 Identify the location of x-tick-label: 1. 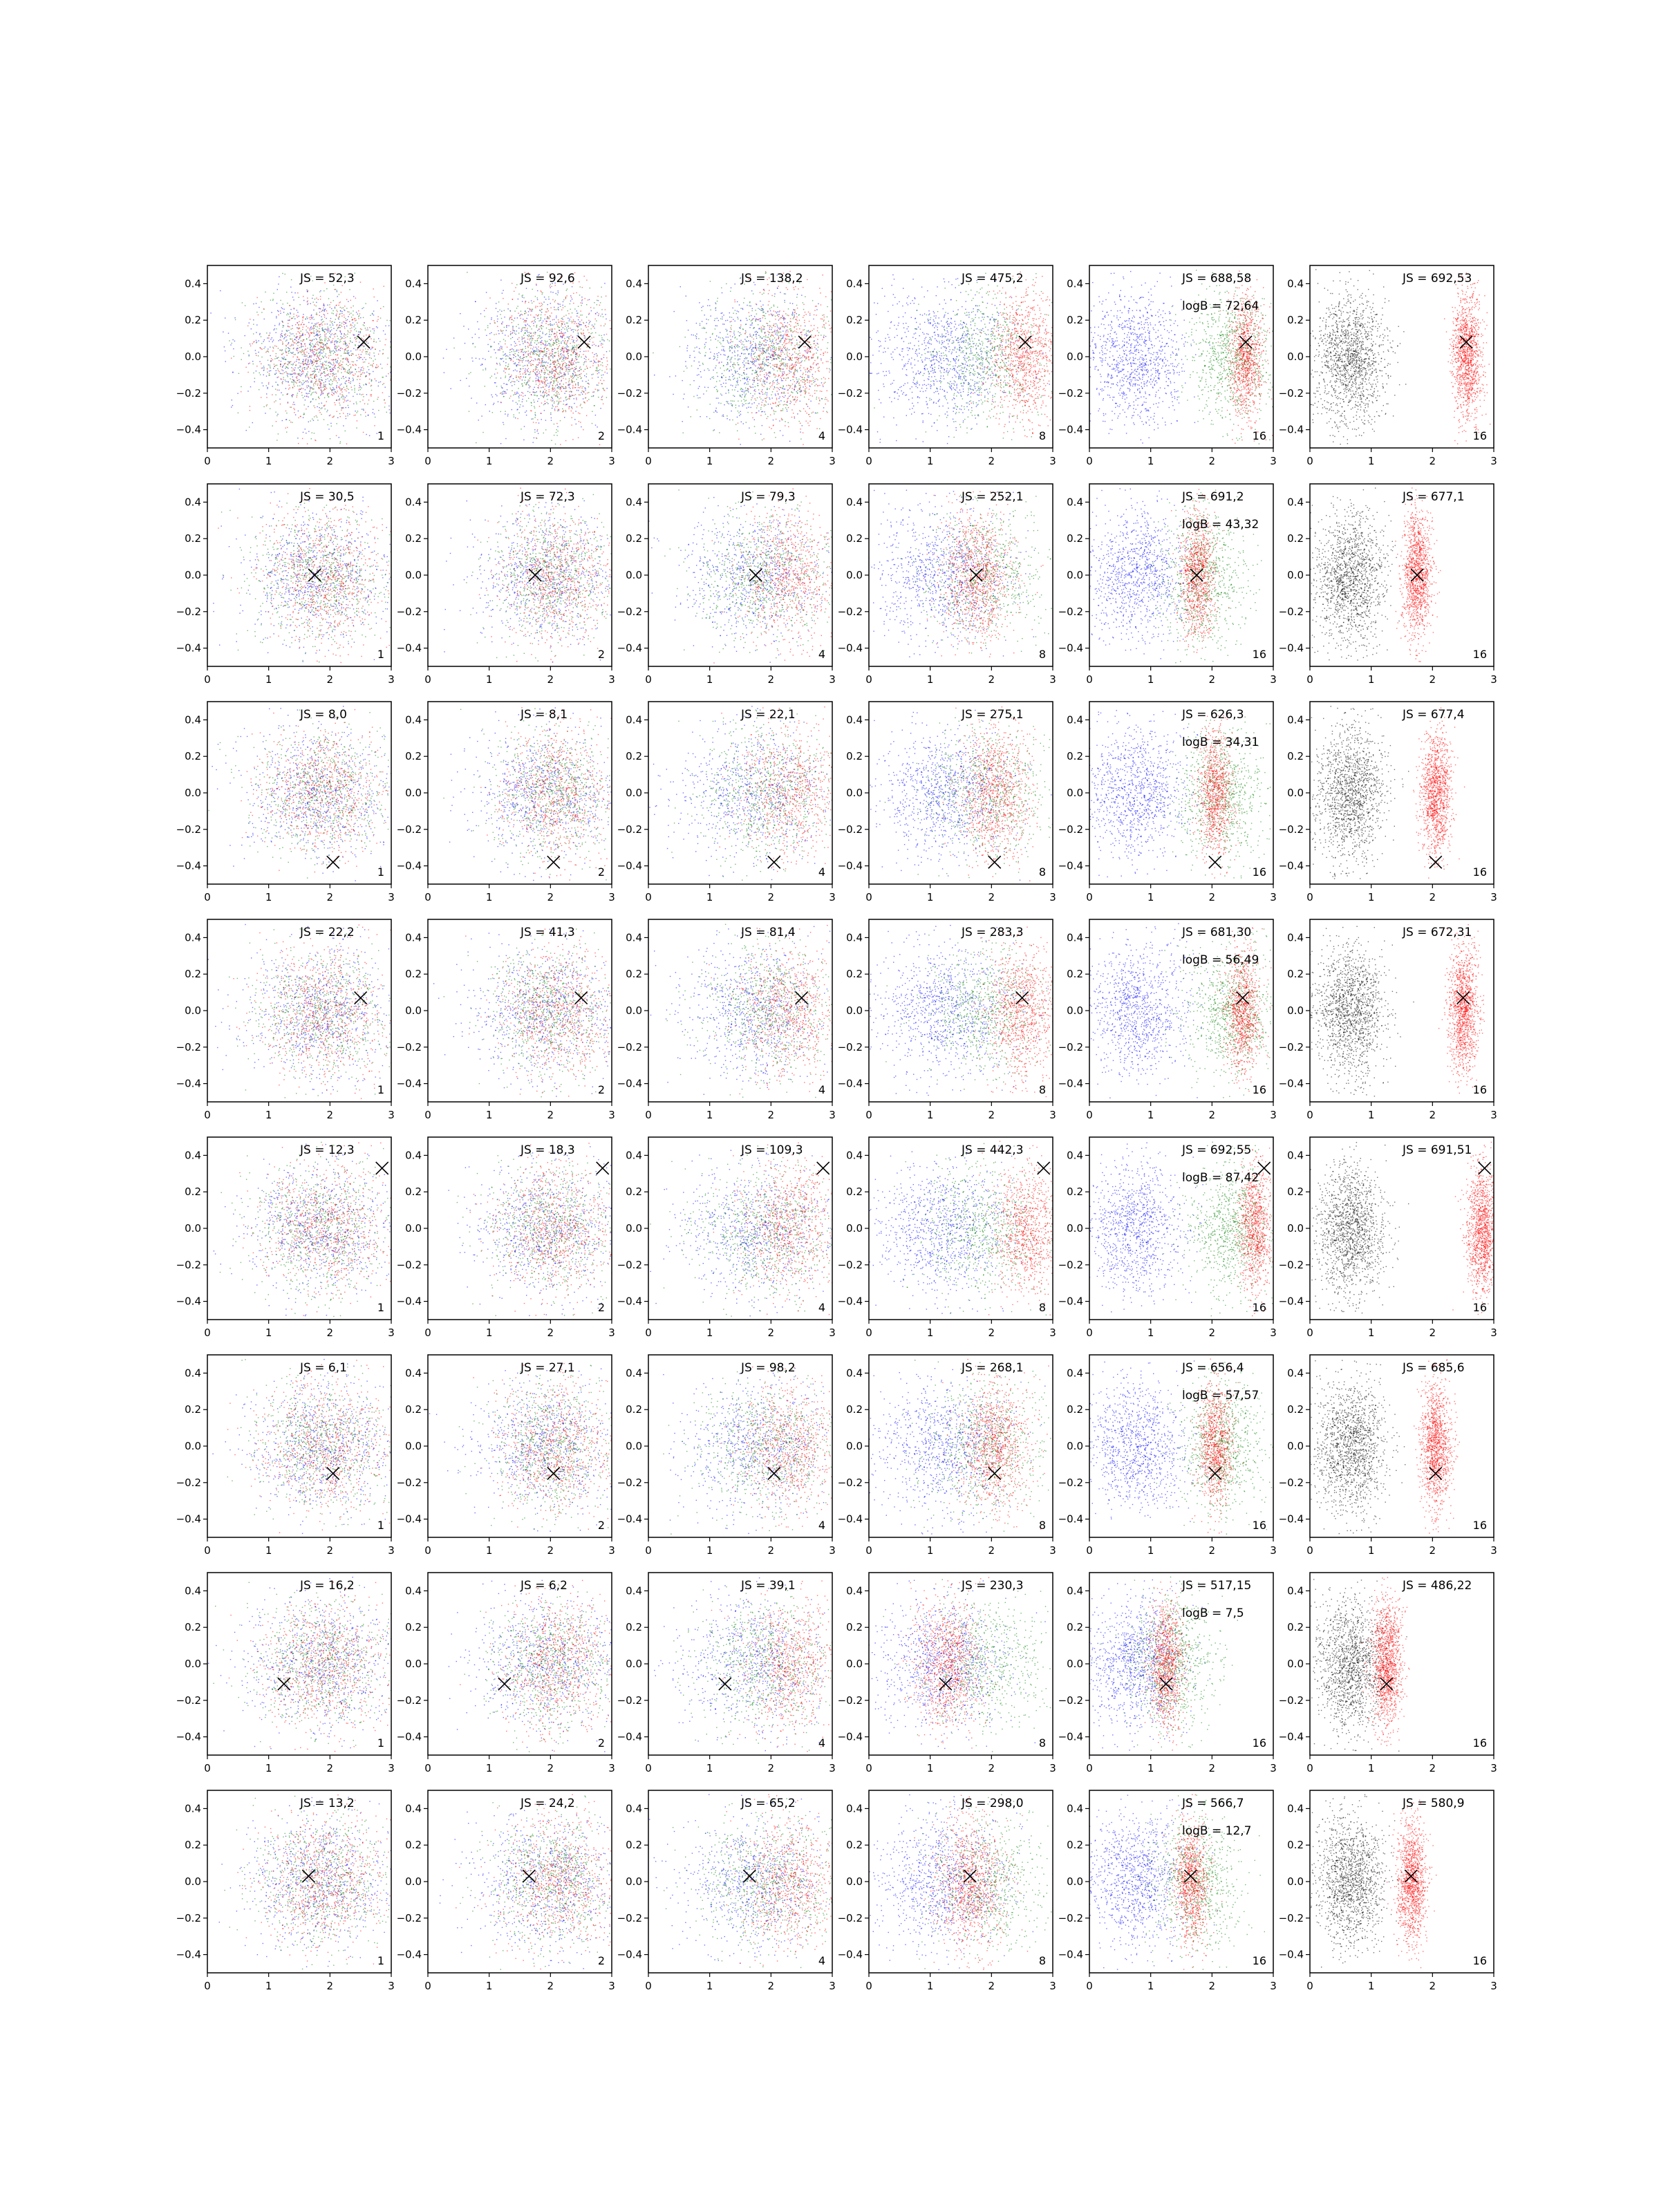
(268, 461).